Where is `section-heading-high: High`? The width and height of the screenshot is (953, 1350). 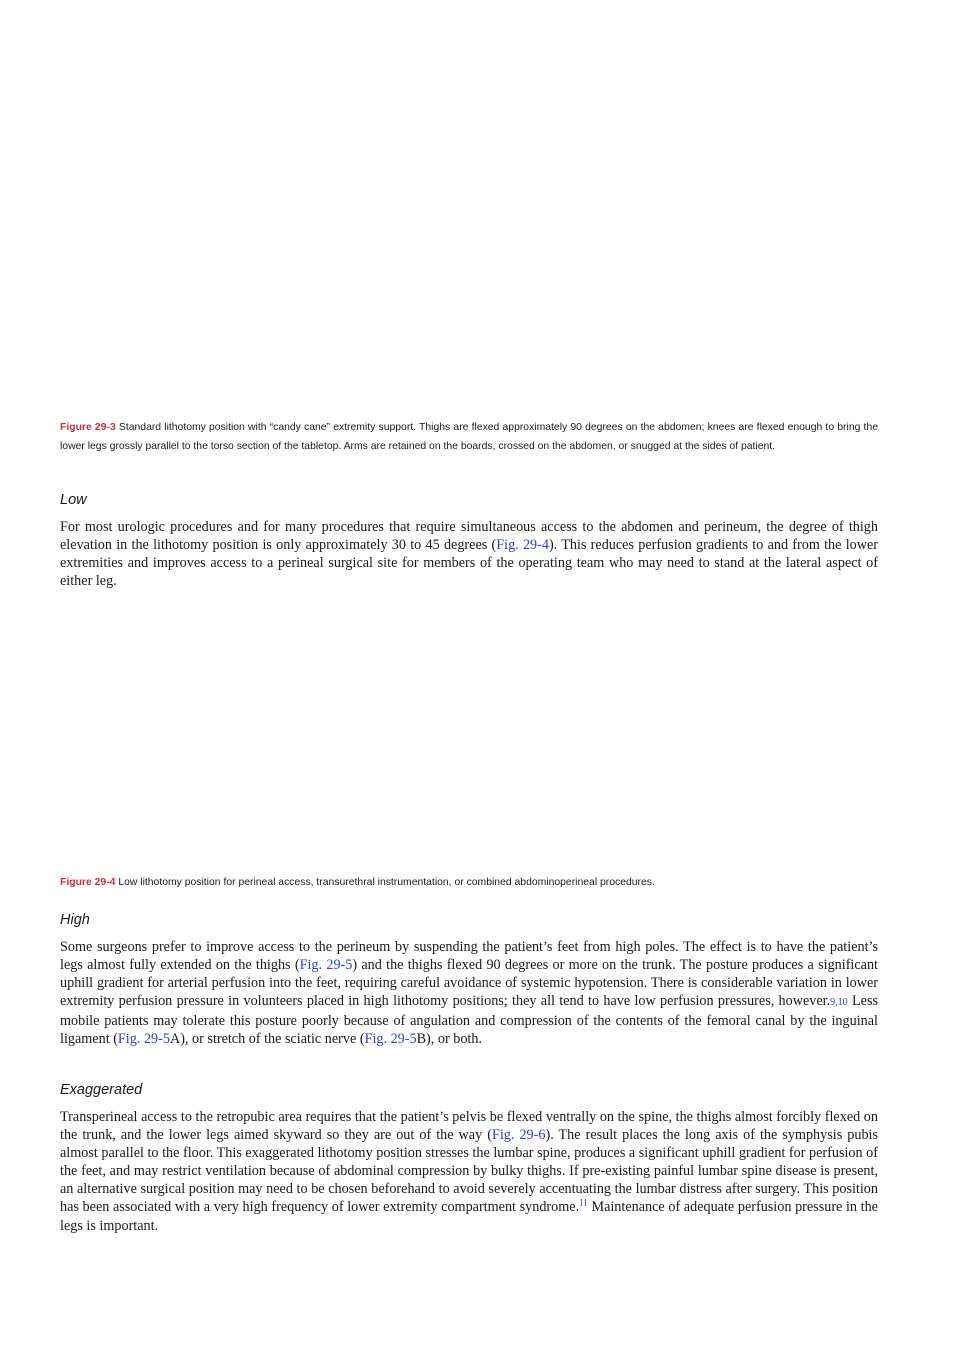
section-heading-high: High is located at coordinates (75, 920).